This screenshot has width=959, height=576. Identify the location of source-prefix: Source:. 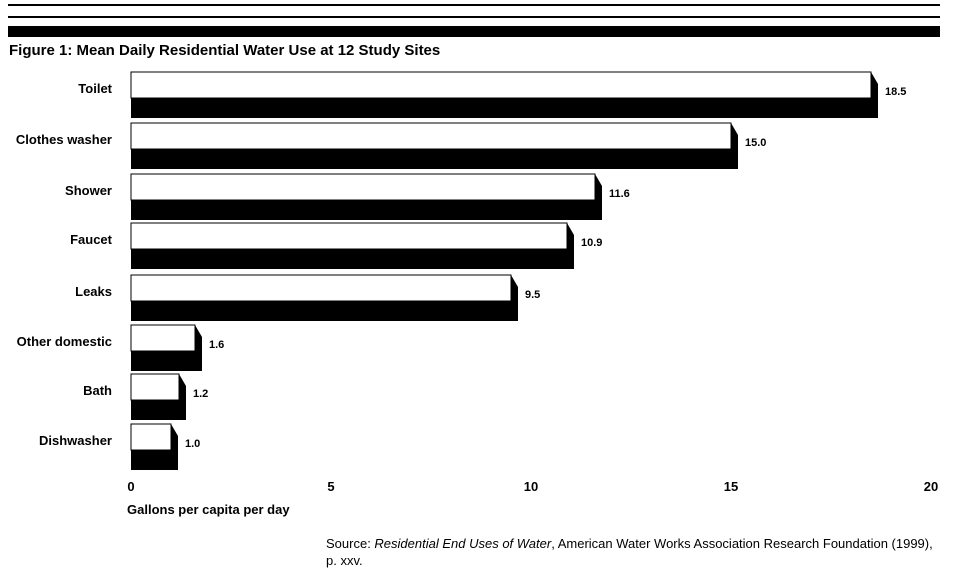
(350, 543).